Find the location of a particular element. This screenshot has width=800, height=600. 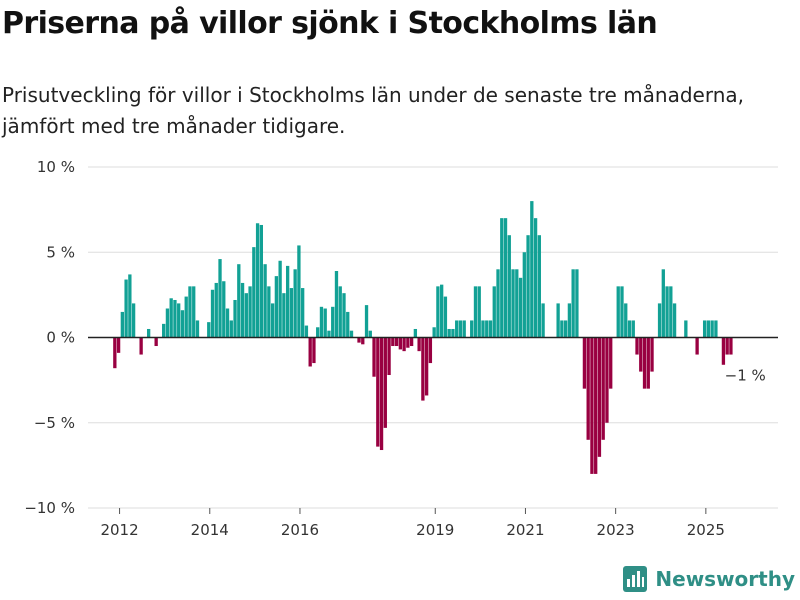

x-tick-label: 2016 is located at coordinates (300, 530).